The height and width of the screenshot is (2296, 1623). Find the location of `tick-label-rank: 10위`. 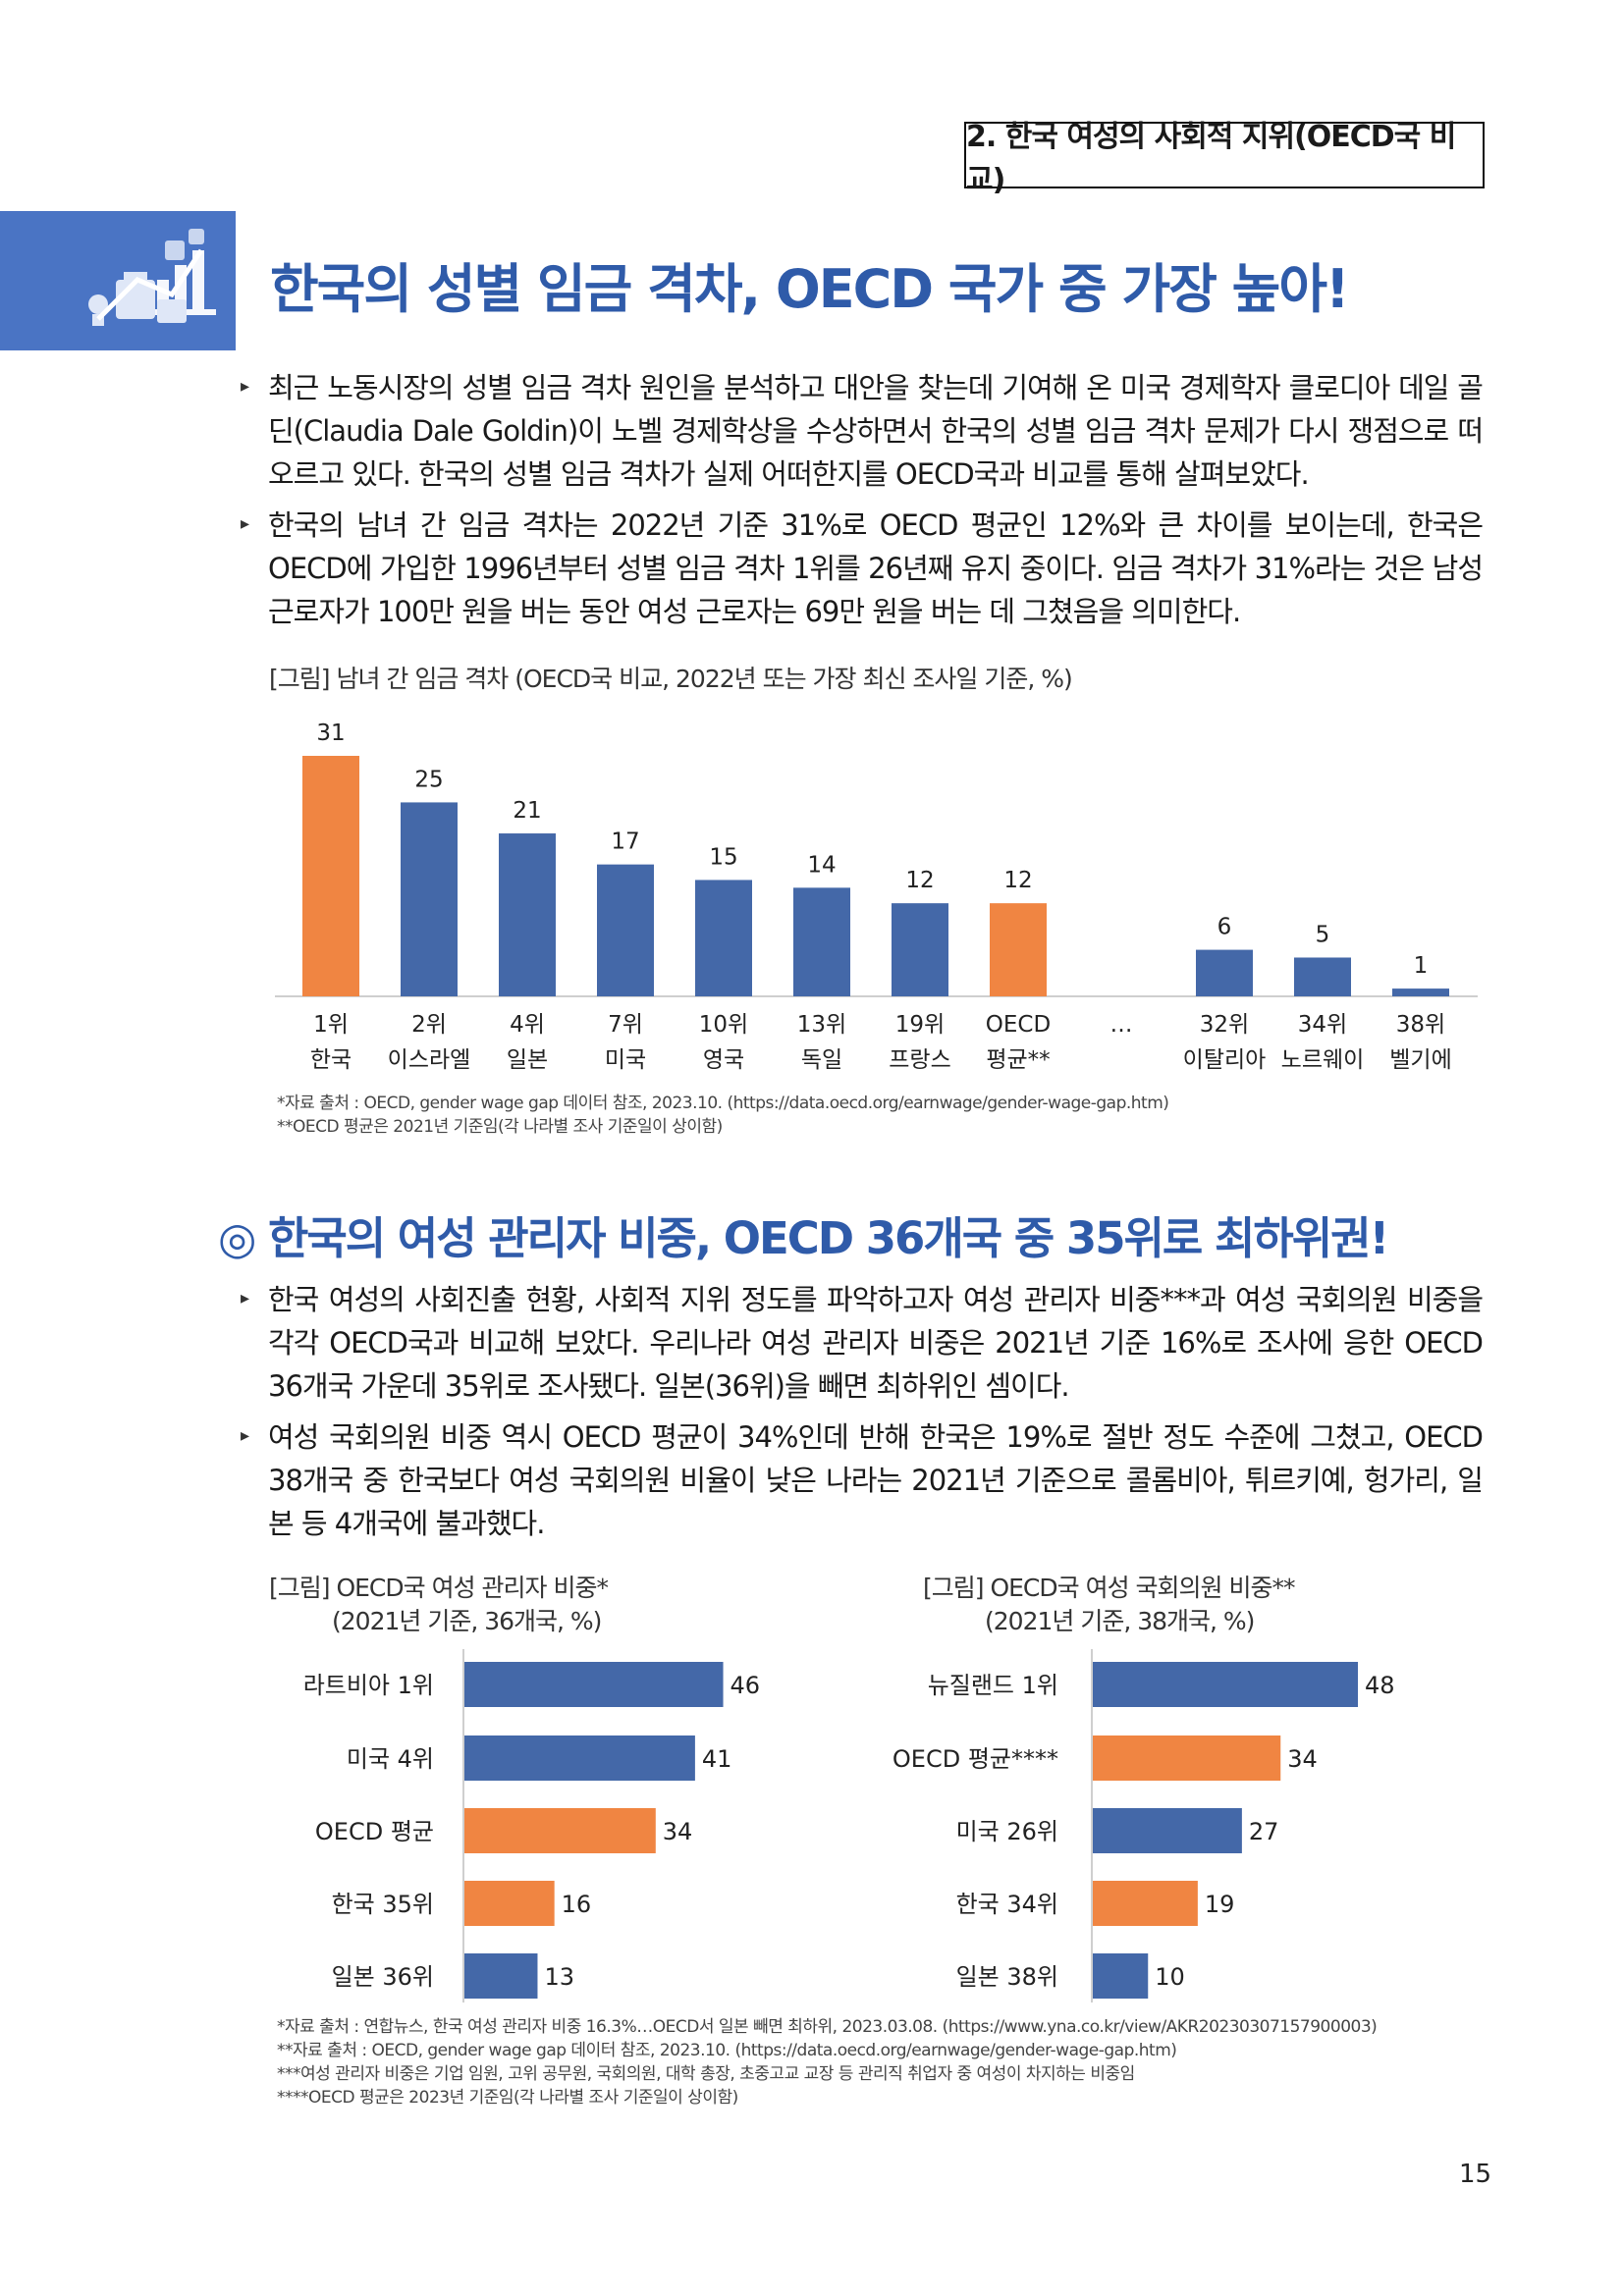

tick-label-rank: 10위 is located at coordinates (723, 1025).